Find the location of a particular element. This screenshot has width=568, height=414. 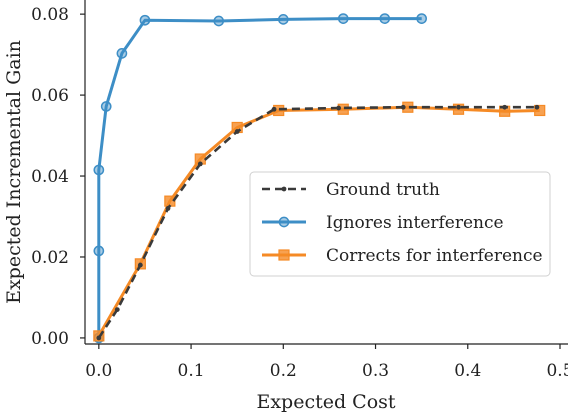

x-tick-label: 0.5 is located at coordinates (557, 371).